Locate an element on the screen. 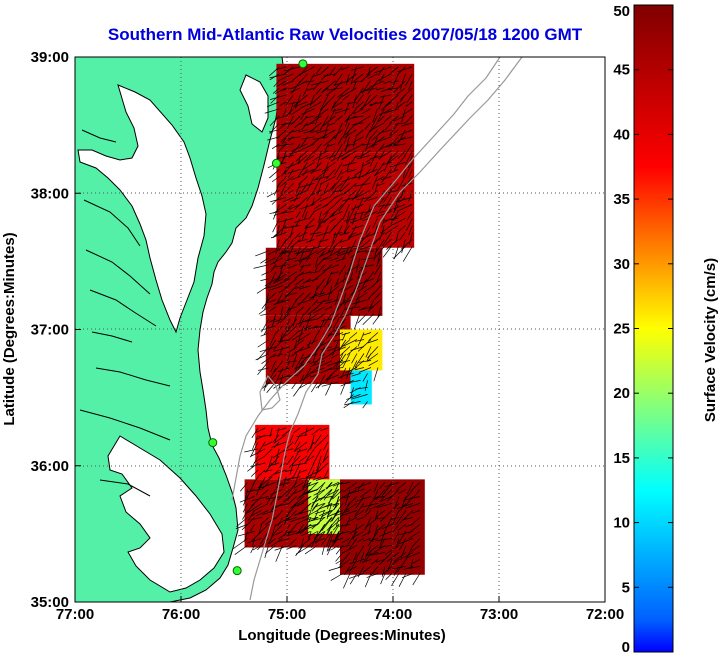  colorbar-tick-label: 0 is located at coordinates (626, 647).